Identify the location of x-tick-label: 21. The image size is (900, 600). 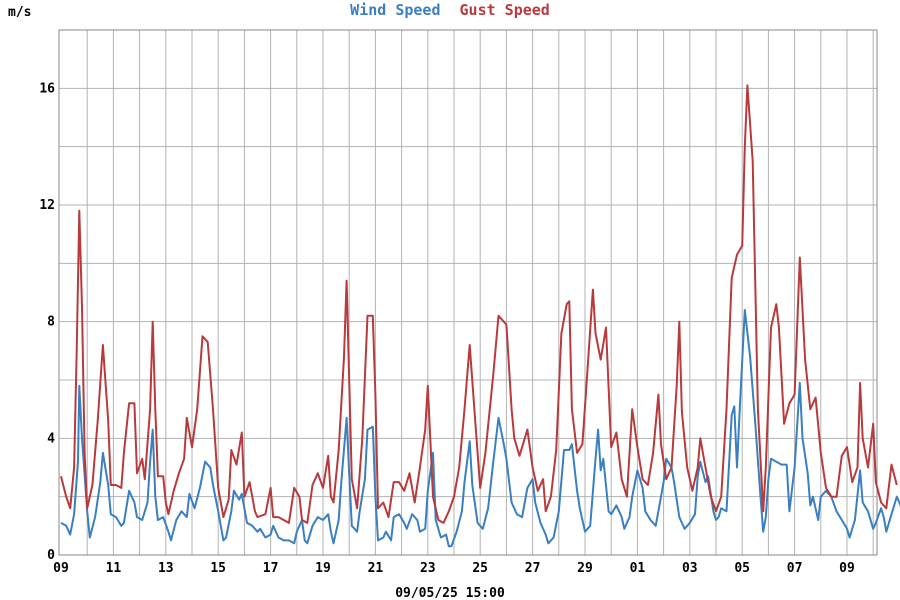
(376, 568).